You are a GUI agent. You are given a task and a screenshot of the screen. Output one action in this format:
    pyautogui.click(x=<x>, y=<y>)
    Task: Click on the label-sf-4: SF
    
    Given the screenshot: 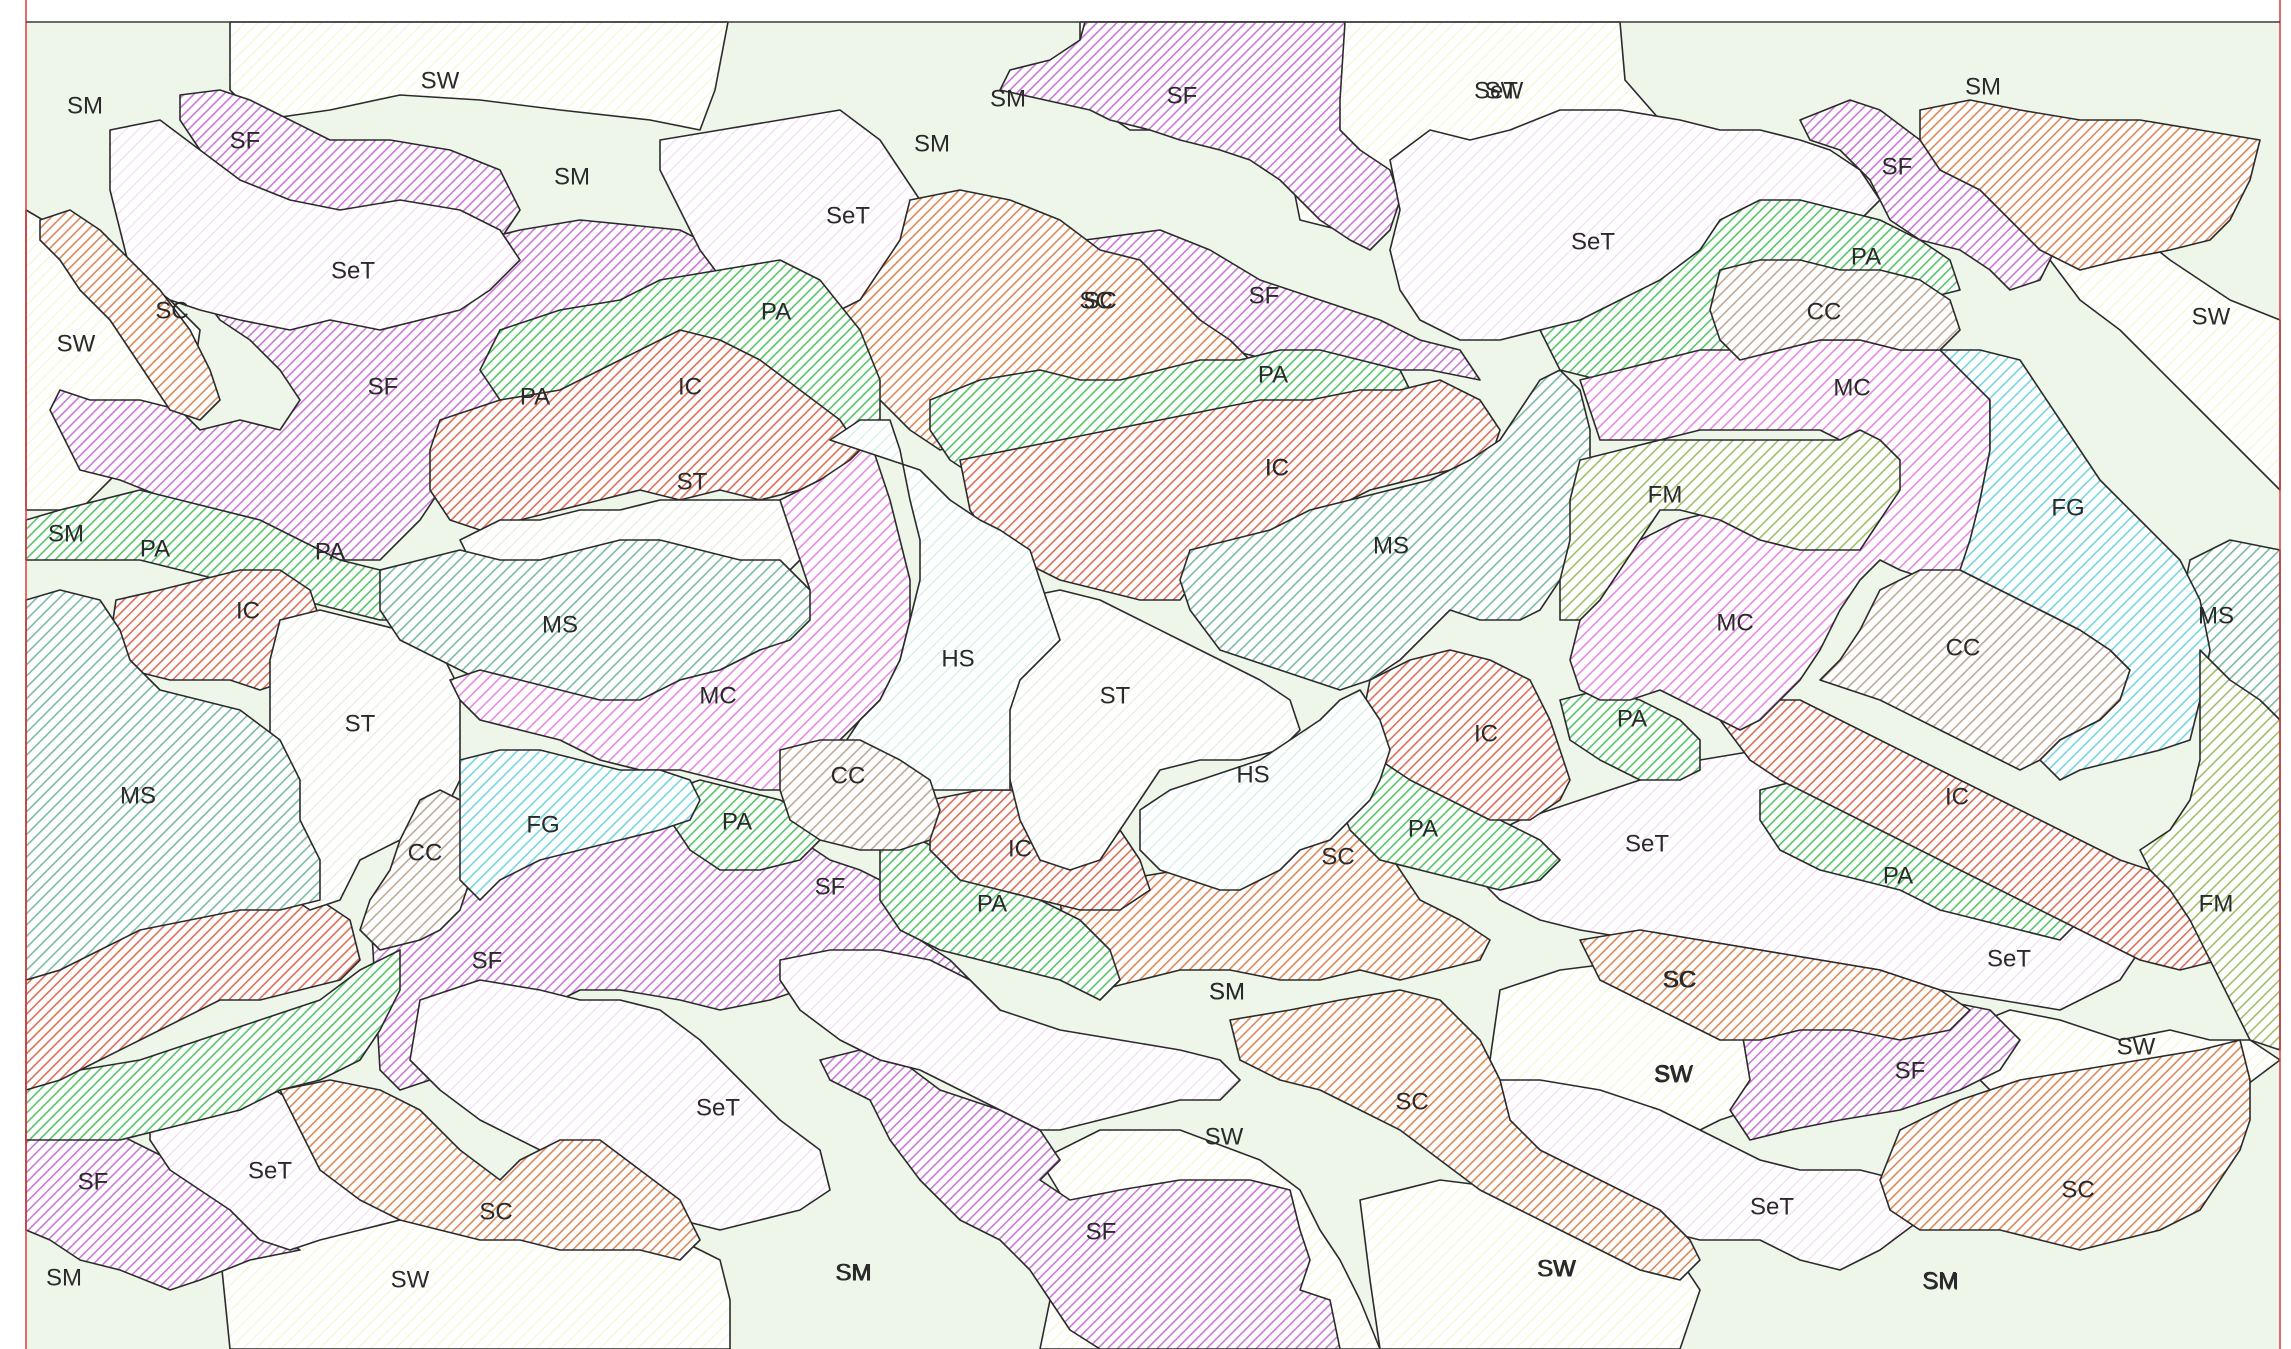 What is the action you would take?
    pyautogui.click(x=1264, y=295)
    